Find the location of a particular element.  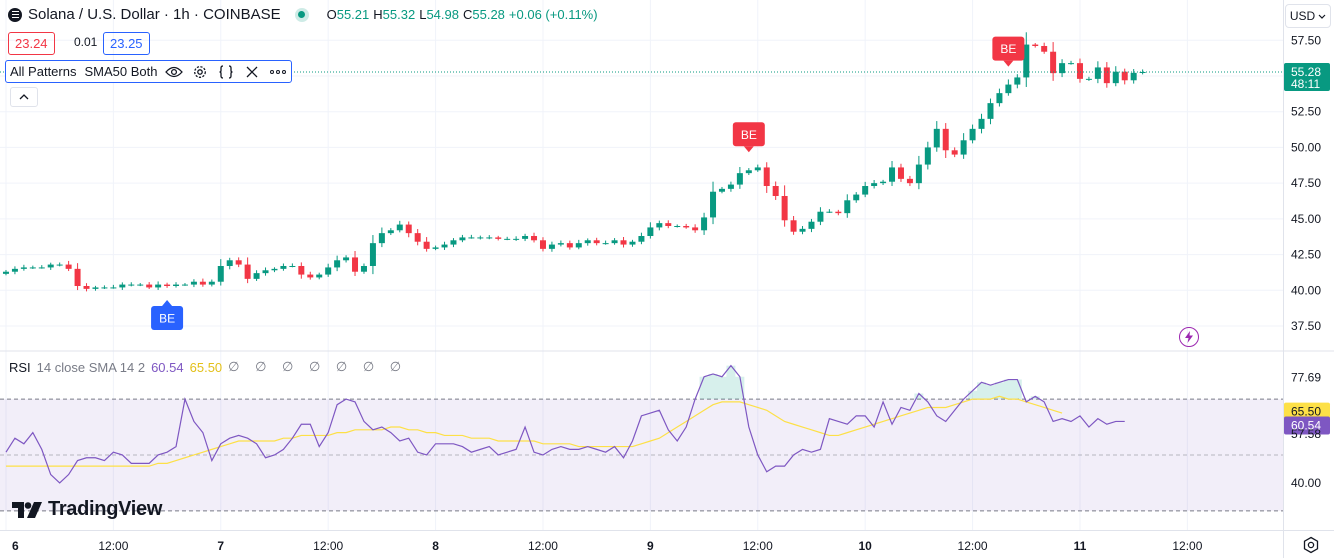

tradingview-logo-text: TradingView is located at coordinates (105, 509).